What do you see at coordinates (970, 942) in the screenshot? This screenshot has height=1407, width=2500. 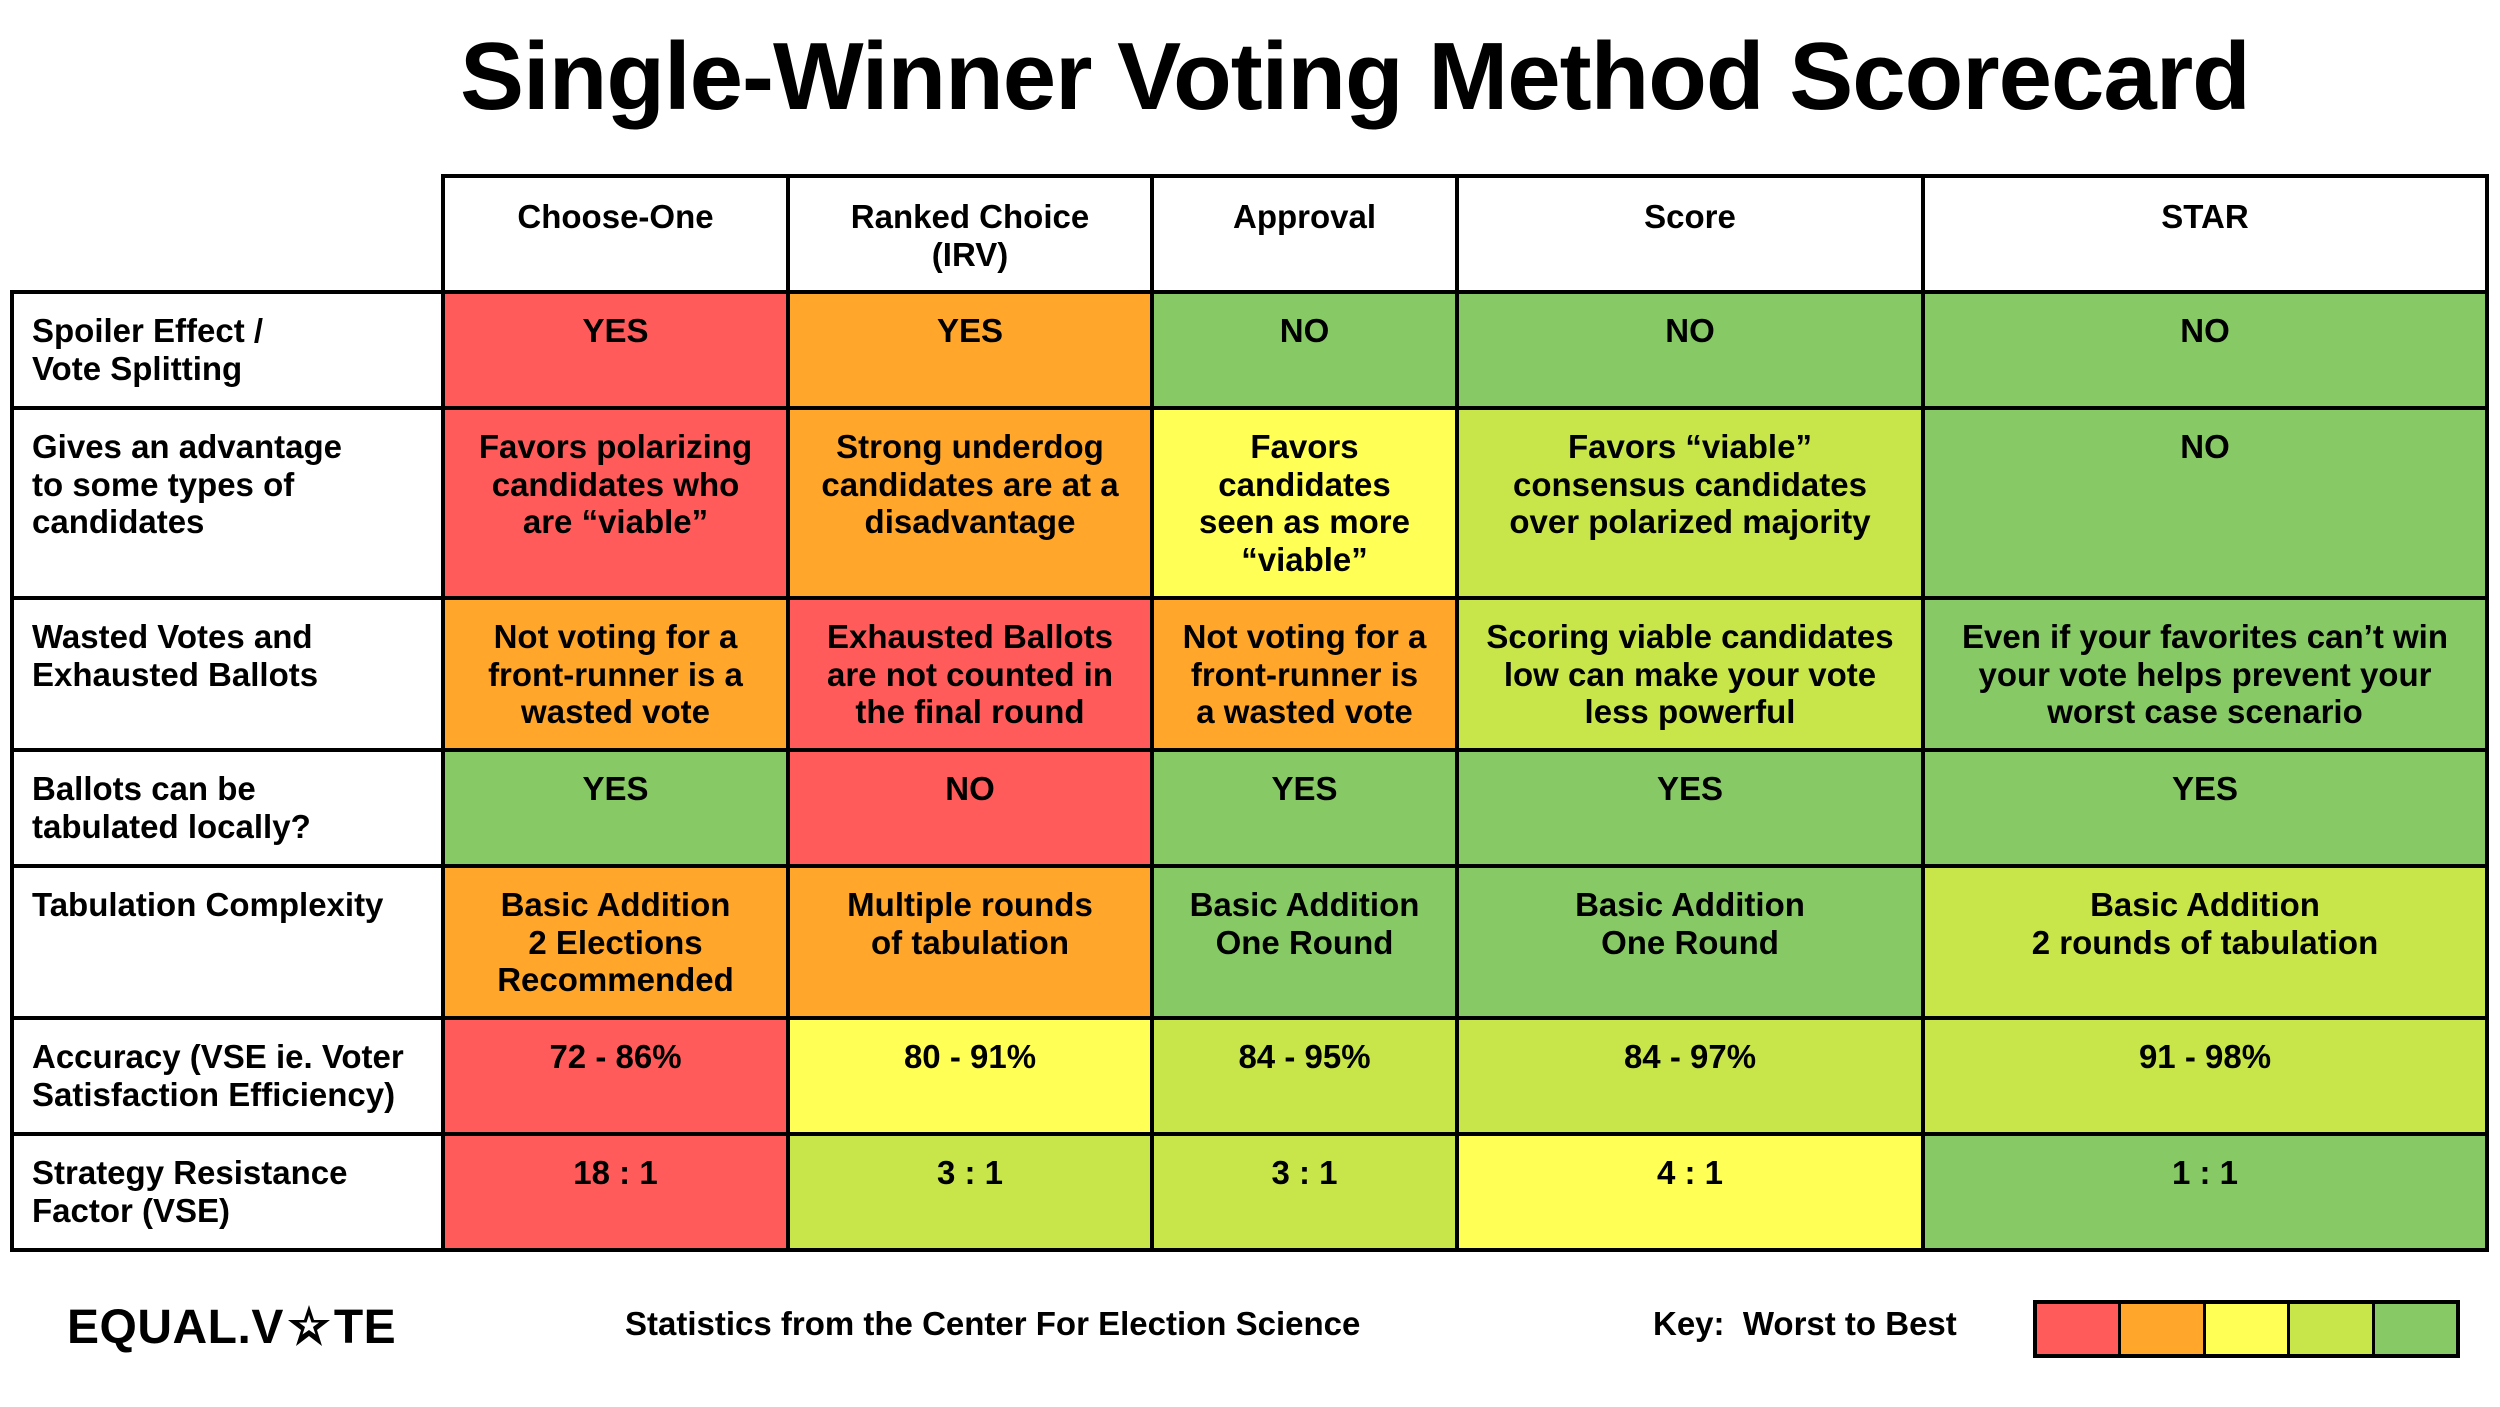 I see `score-cell: Multiple rounds of tabulation` at bounding box center [970, 942].